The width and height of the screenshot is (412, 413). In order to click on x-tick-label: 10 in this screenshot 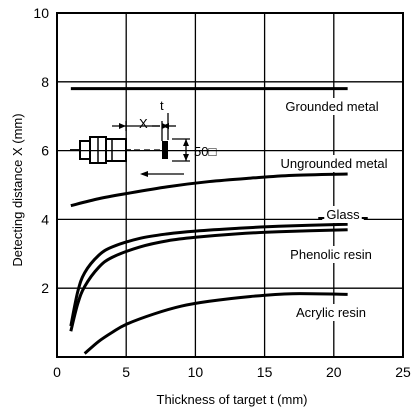, I will do `click(196, 372)`.